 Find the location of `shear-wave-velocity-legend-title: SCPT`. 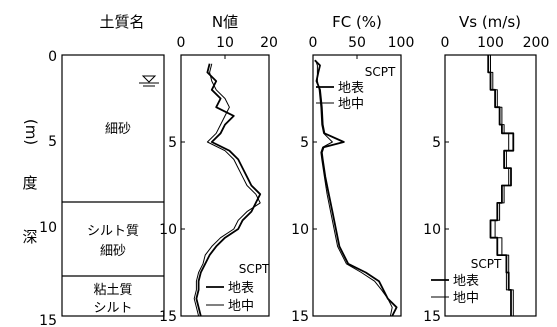

shear-wave-velocity-legend-title: SCPT is located at coordinates (486, 264).